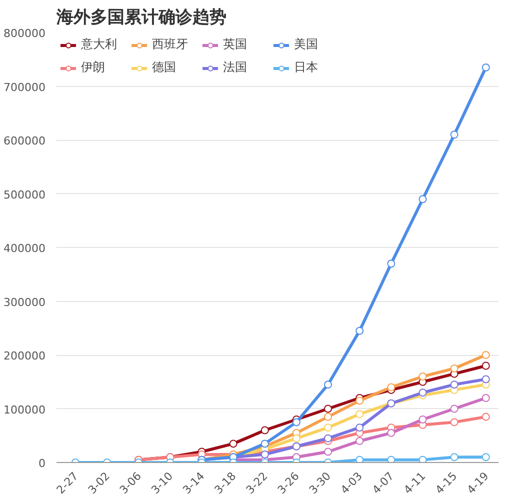 This screenshot has width=518, height=500. I want to click on legend-label: 伊朗, so click(93, 67).